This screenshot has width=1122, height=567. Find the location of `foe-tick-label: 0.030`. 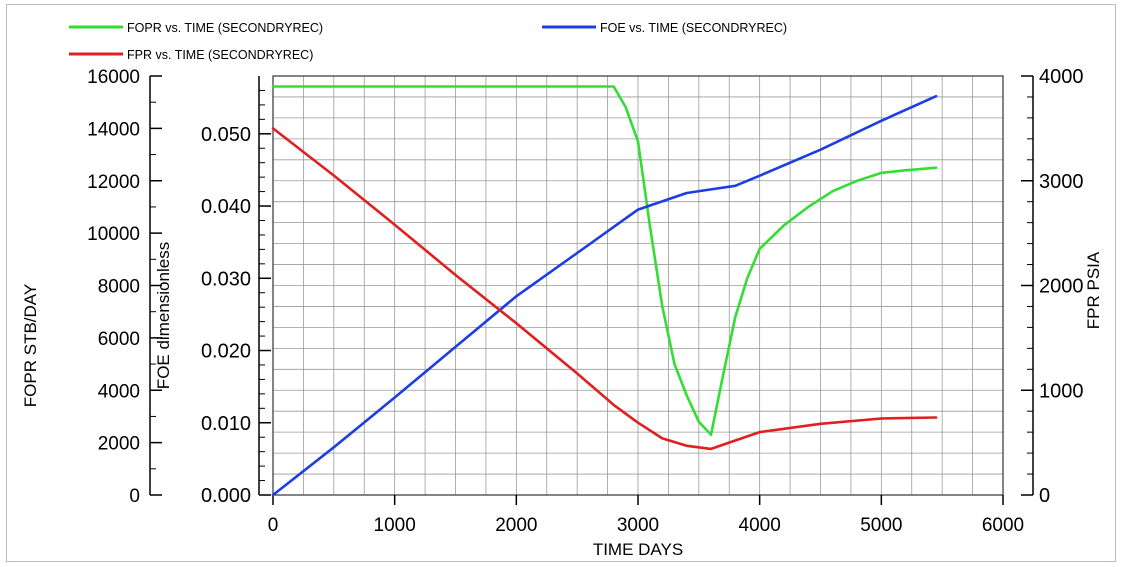

foe-tick-label: 0.030 is located at coordinates (226, 279).